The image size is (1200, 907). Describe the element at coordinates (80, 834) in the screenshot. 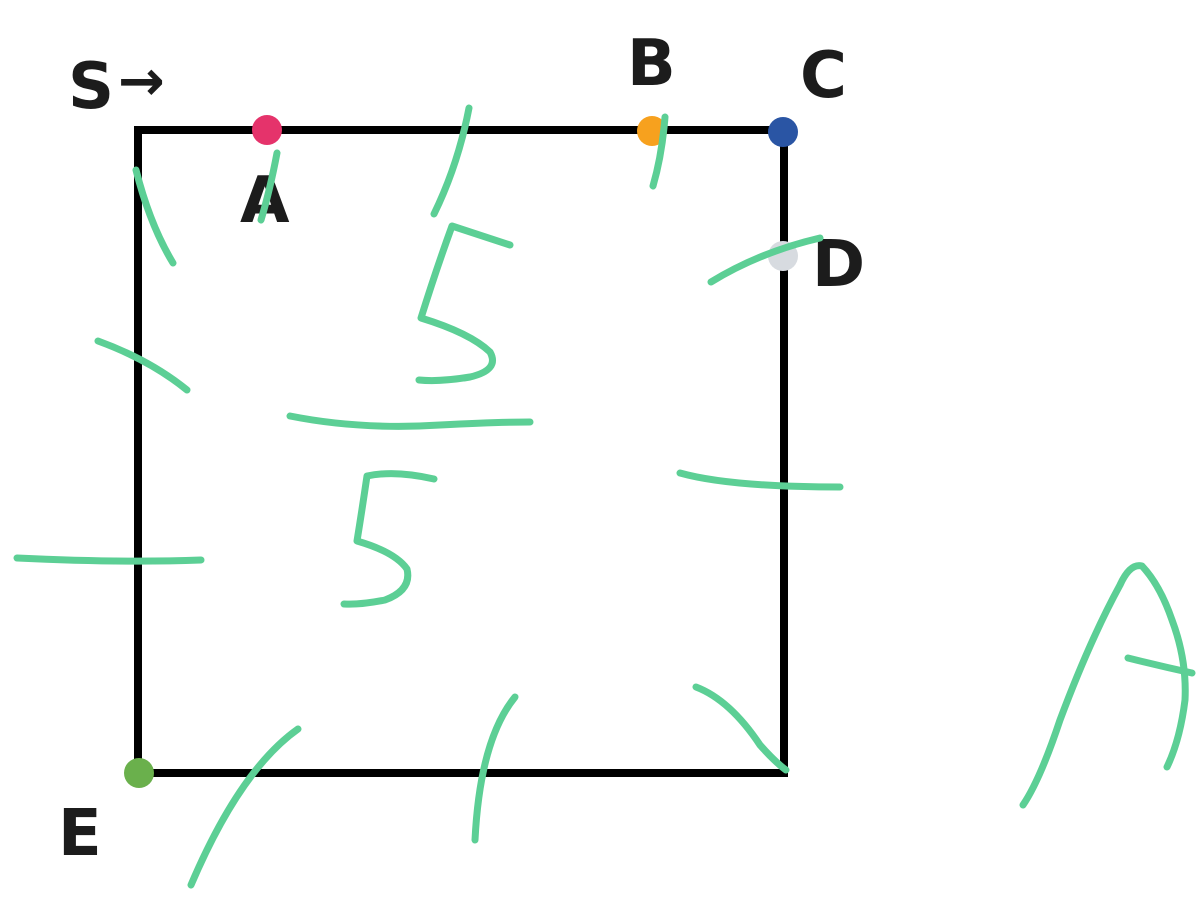

I see `point-e-label: E` at that location.